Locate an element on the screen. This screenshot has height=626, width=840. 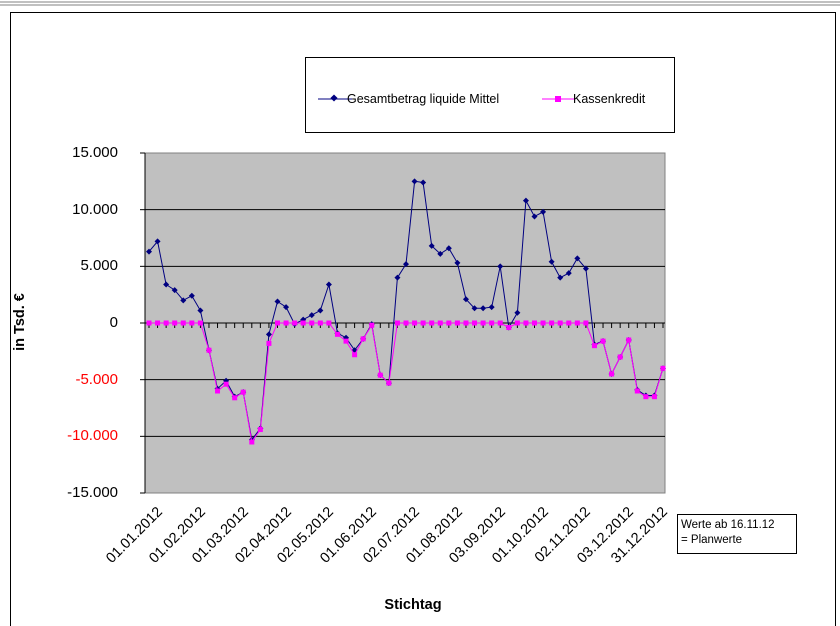
y-tick-label-4: -5.000 is located at coordinates (96, 379).